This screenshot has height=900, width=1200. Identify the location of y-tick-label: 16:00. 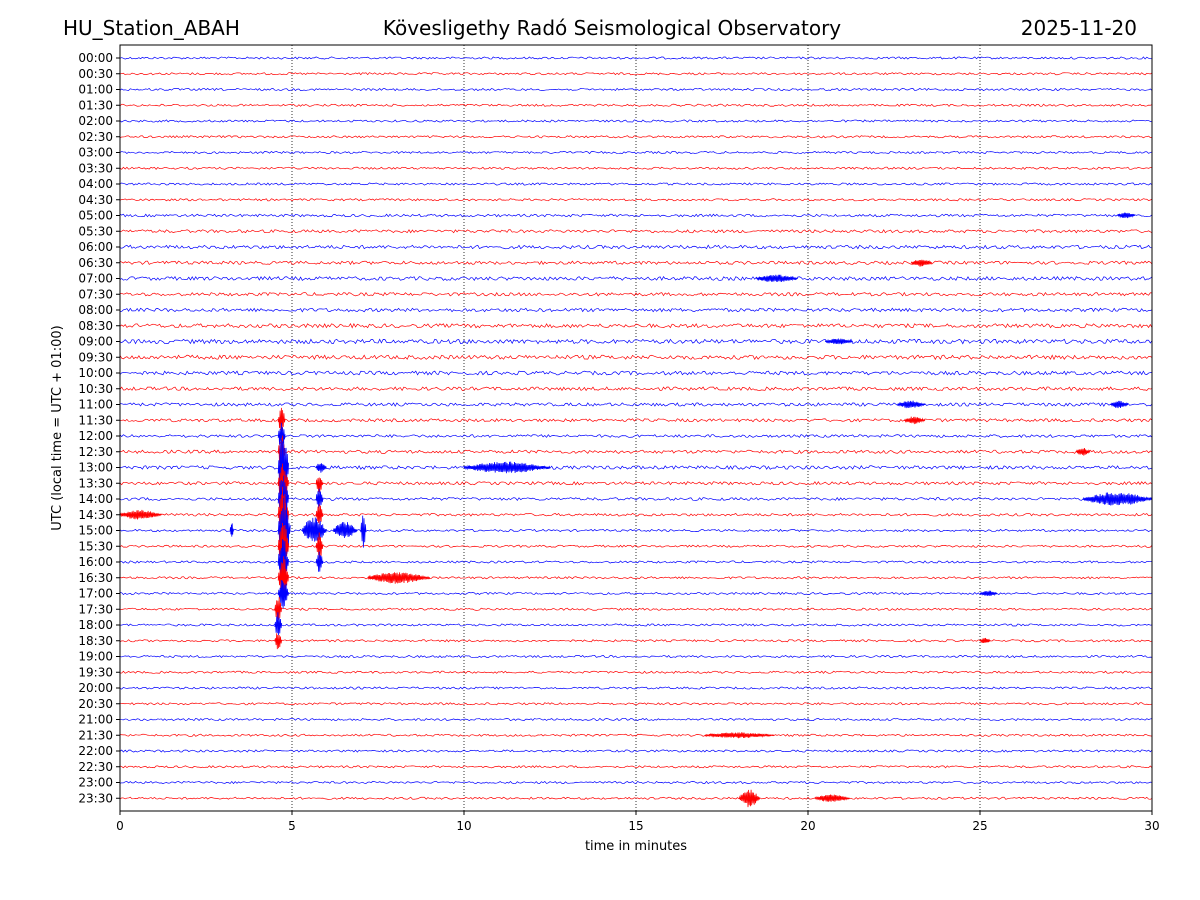
(95, 562).